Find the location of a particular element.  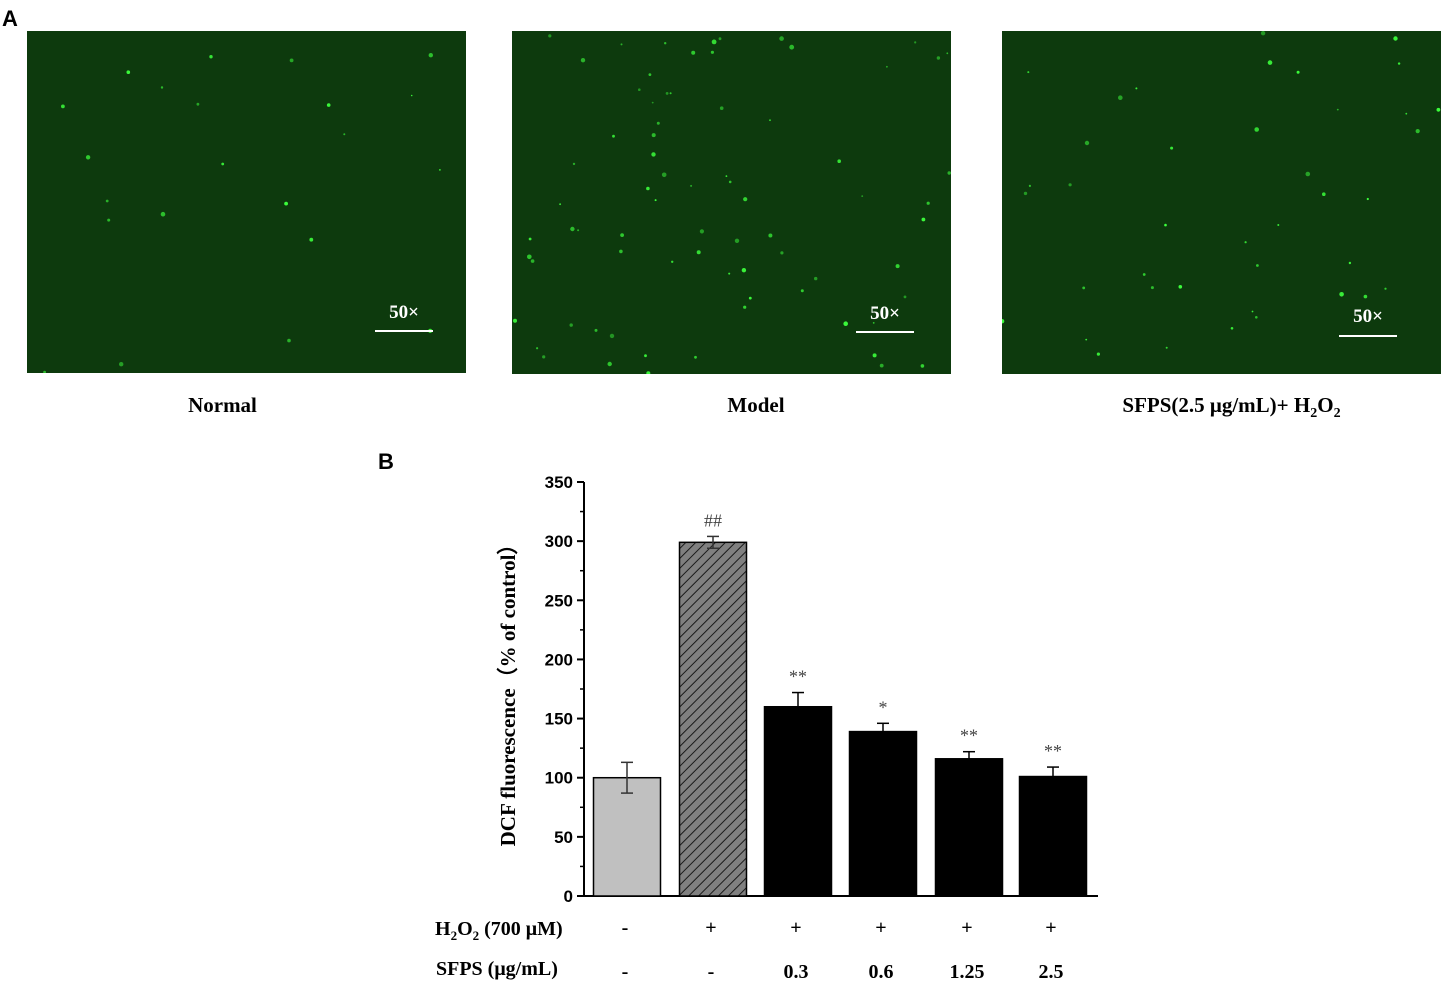

y-tick-label: 100 is located at coordinates (559, 778).